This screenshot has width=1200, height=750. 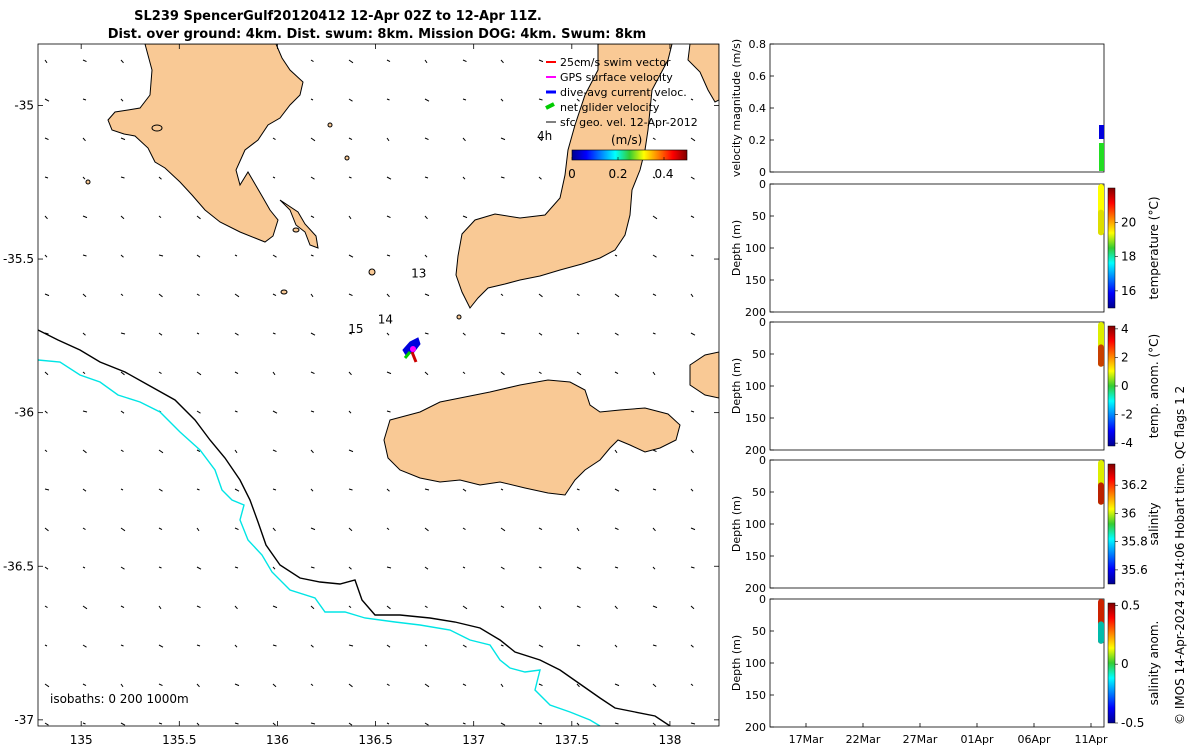 What do you see at coordinates (755, 663) in the screenshot?
I see `panel-y-tick-label: 100` at bounding box center [755, 663].